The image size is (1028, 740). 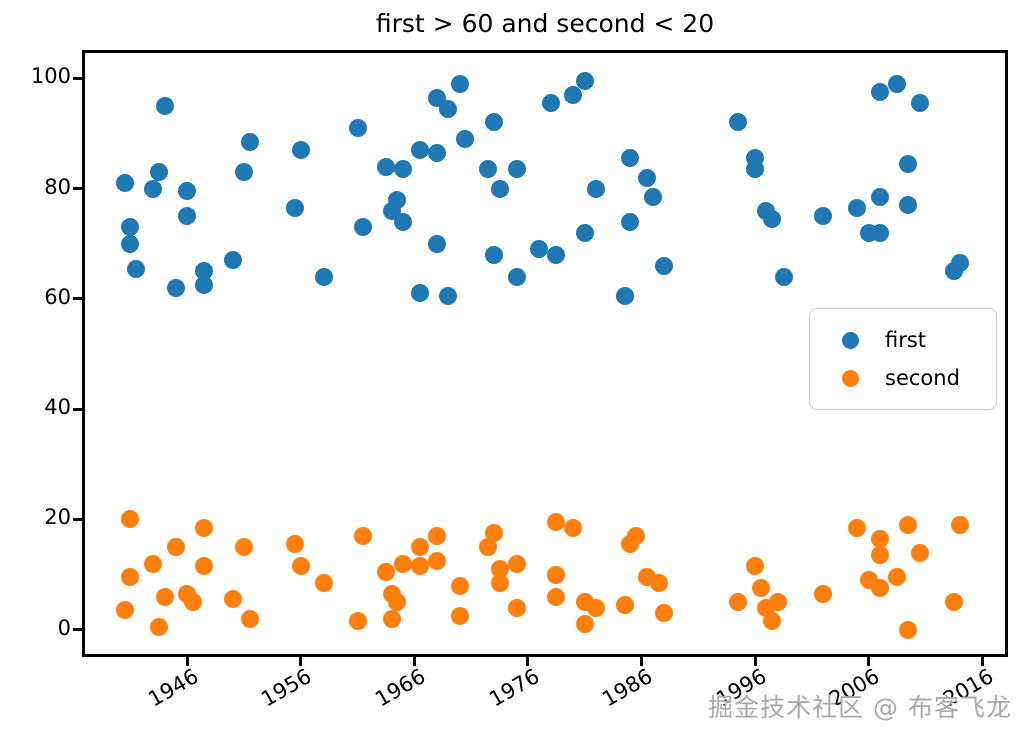 What do you see at coordinates (850, 340) in the screenshot?
I see `legend-marker-first-icon` at bounding box center [850, 340].